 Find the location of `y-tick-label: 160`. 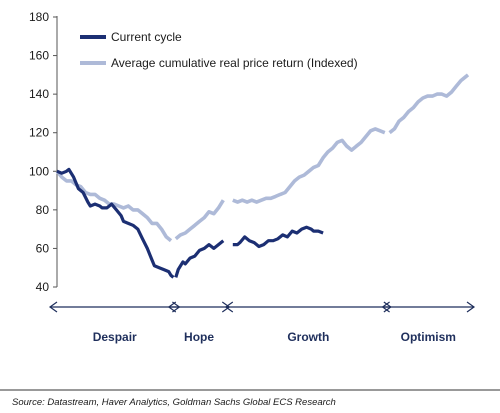

y-tick-label: 160 is located at coordinates (39, 56).